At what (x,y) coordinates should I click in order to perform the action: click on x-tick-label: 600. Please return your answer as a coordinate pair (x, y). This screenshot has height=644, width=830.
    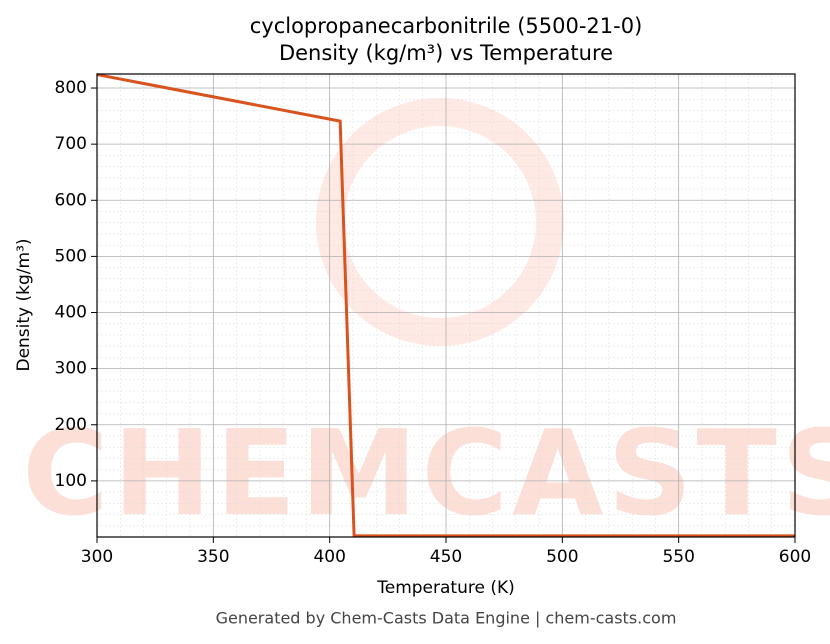
    Looking at the image, I should click on (795, 557).